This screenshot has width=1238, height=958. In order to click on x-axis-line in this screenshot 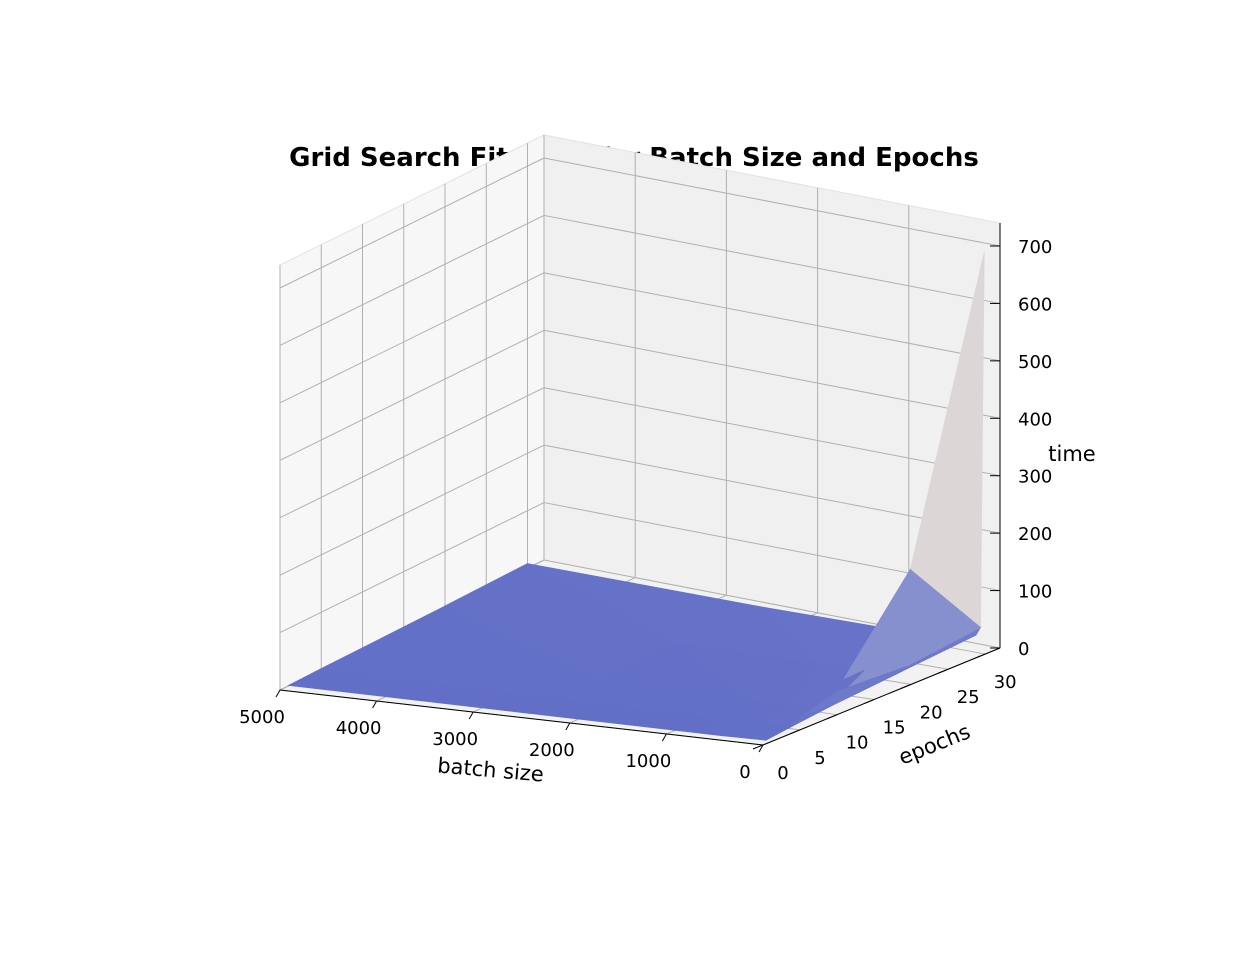, I will do `click(521, 717)`.